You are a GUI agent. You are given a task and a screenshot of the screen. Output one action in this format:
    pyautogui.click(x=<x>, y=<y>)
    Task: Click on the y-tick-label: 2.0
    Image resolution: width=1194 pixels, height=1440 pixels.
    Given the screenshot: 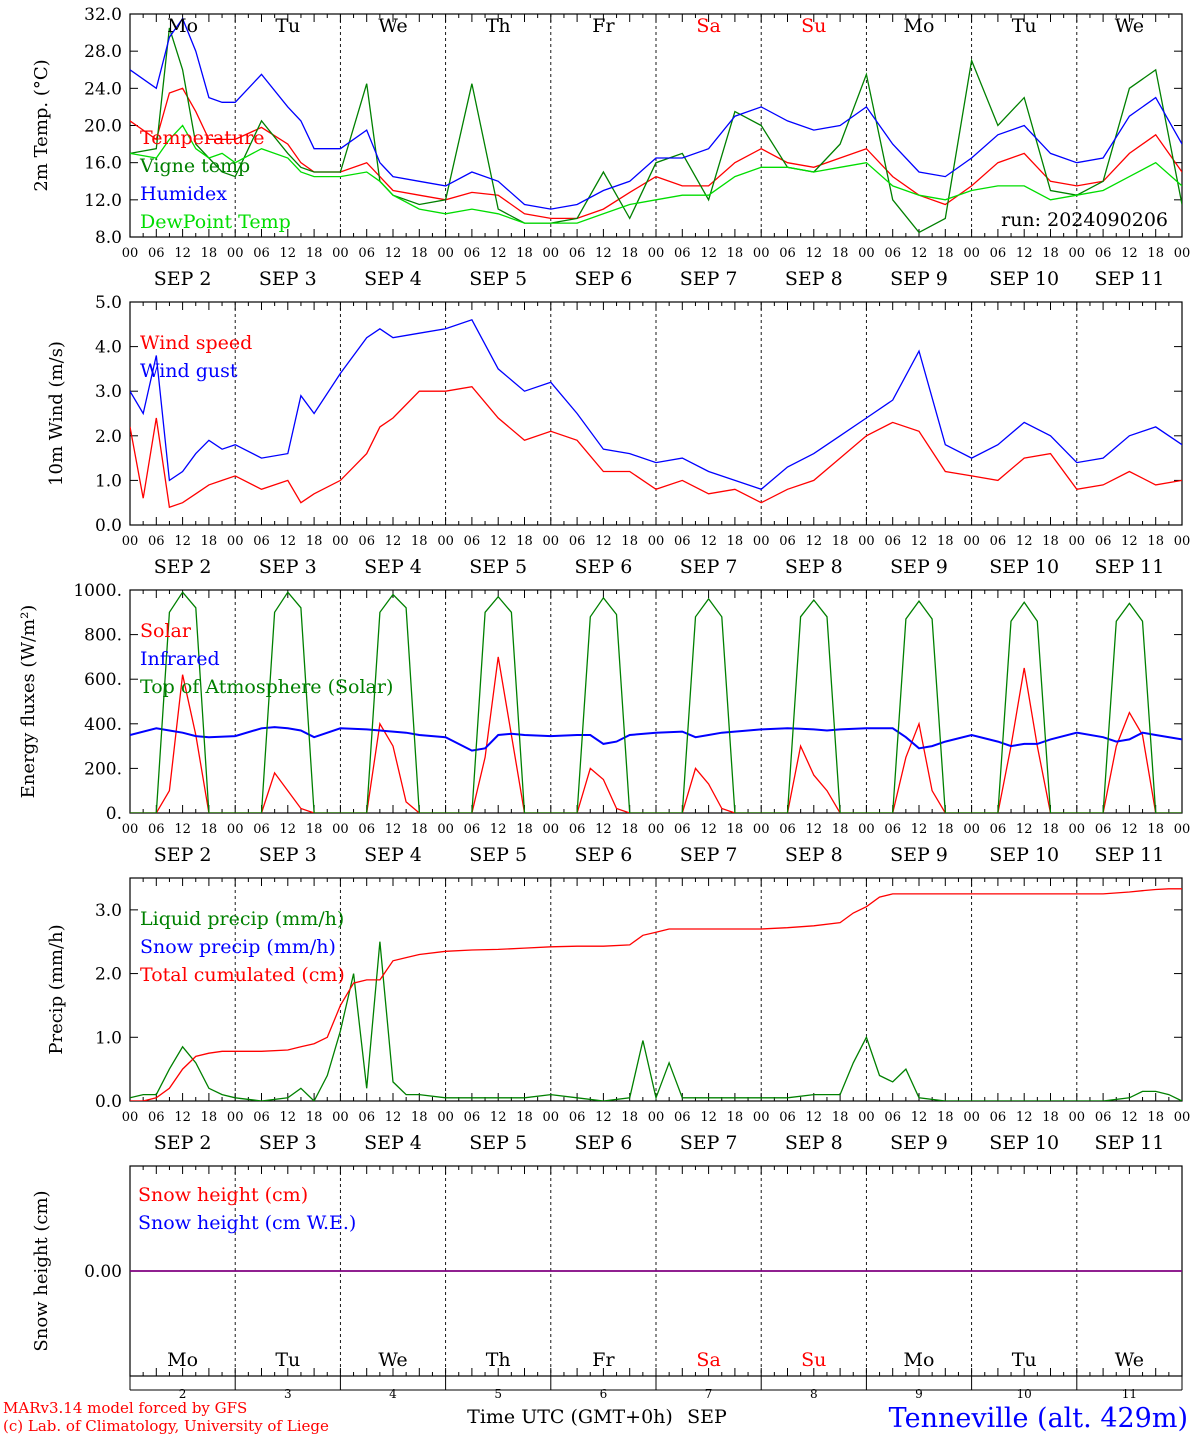 What is the action you would take?
    pyautogui.click(x=108, y=437)
    